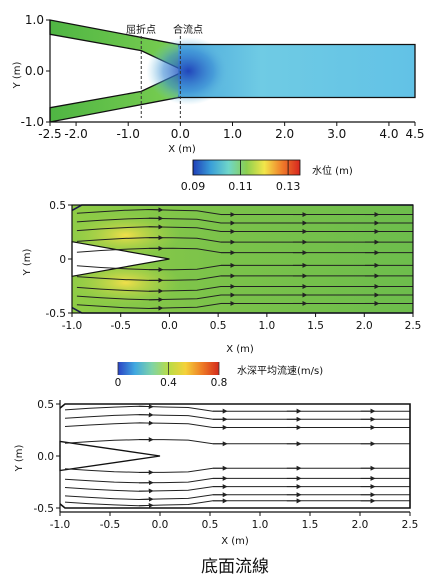 The width and height of the screenshot is (430, 579). I want to click on panel-3-y-tick-label: 0.5, so click(45, 405).